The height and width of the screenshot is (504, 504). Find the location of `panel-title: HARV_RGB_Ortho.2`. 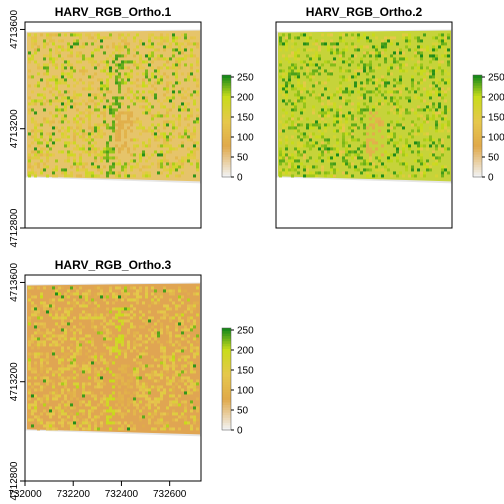

panel-title: HARV_RGB_Ortho.2 is located at coordinates (364, 12).